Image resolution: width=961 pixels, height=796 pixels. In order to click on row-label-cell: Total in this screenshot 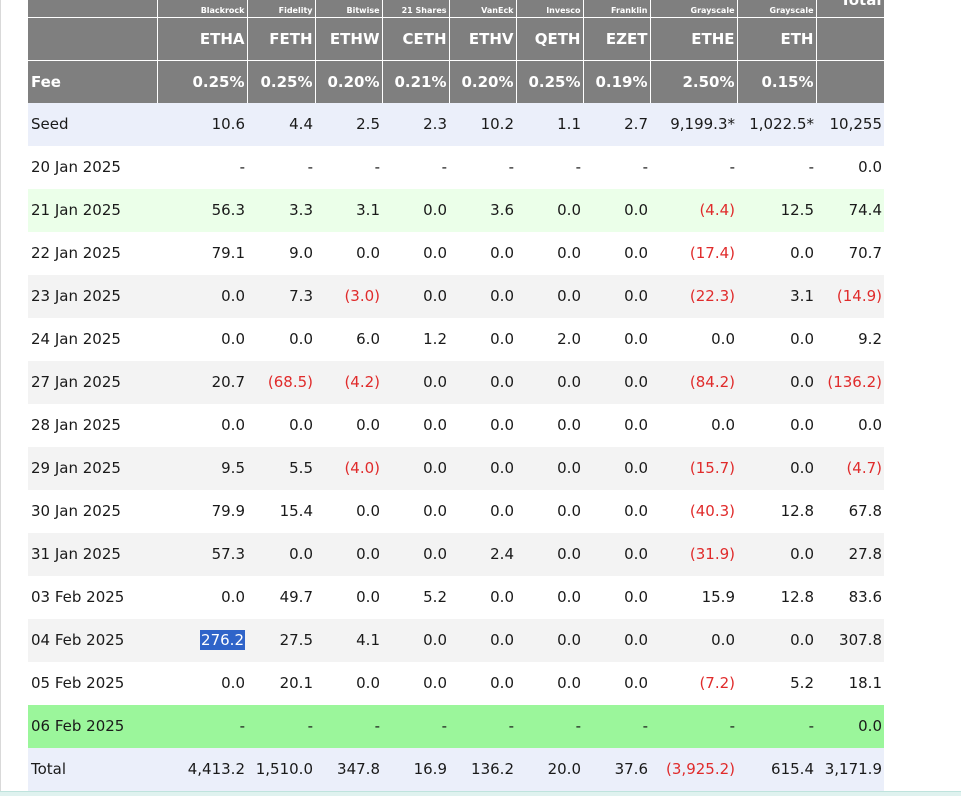, I will do `click(92, 769)`.